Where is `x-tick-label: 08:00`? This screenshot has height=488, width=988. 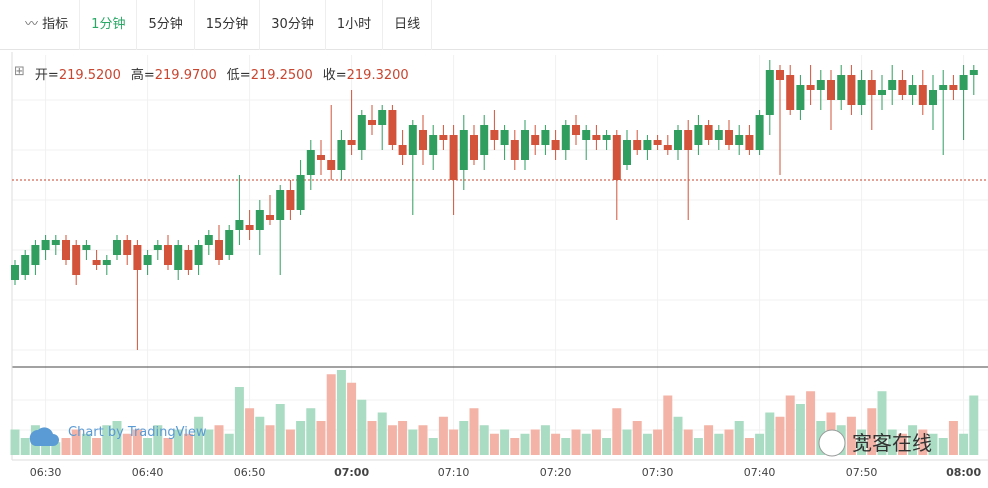 x-tick-label: 08:00 is located at coordinates (963, 472).